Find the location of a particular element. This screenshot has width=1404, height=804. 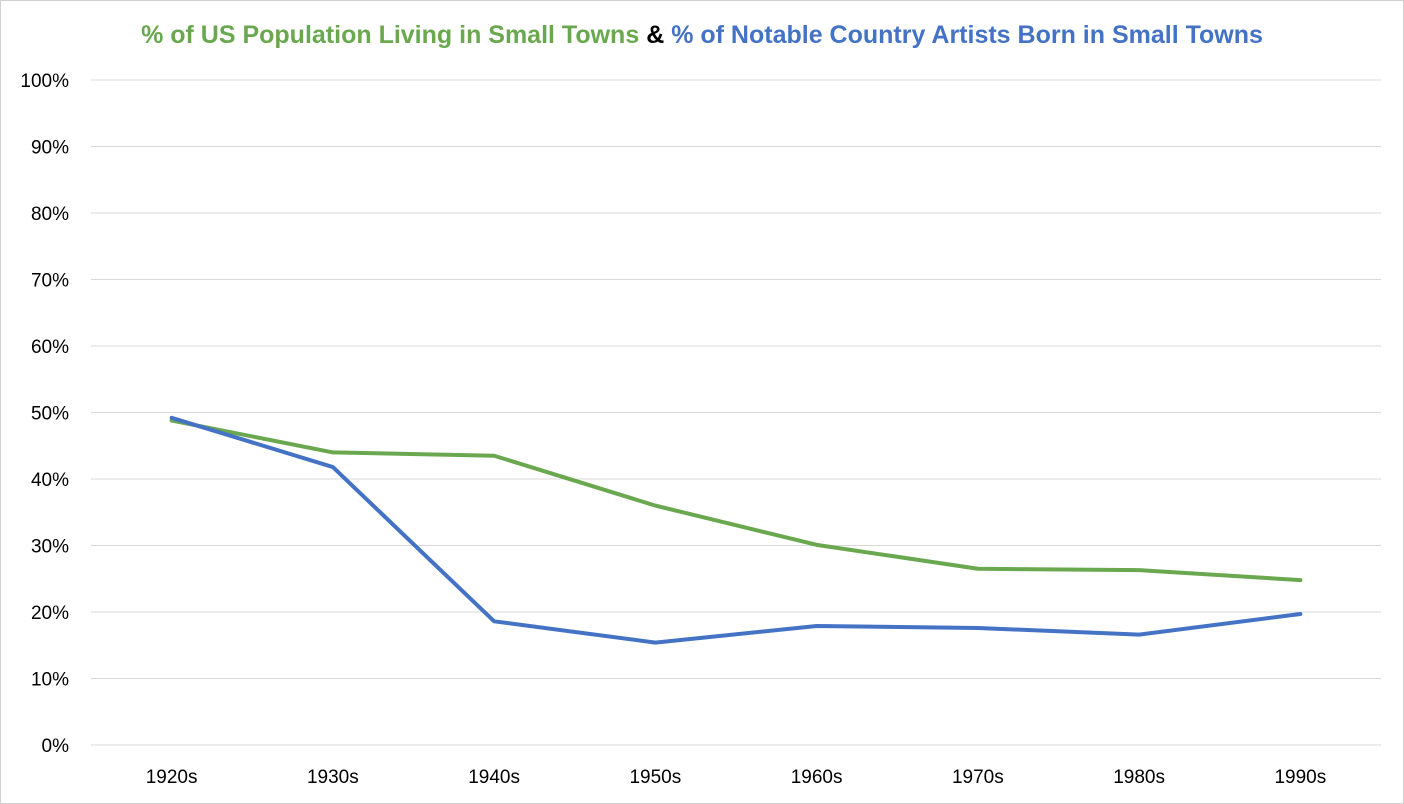

x-tick-label-1980s: 1980s is located at coordinates (1139, 777).